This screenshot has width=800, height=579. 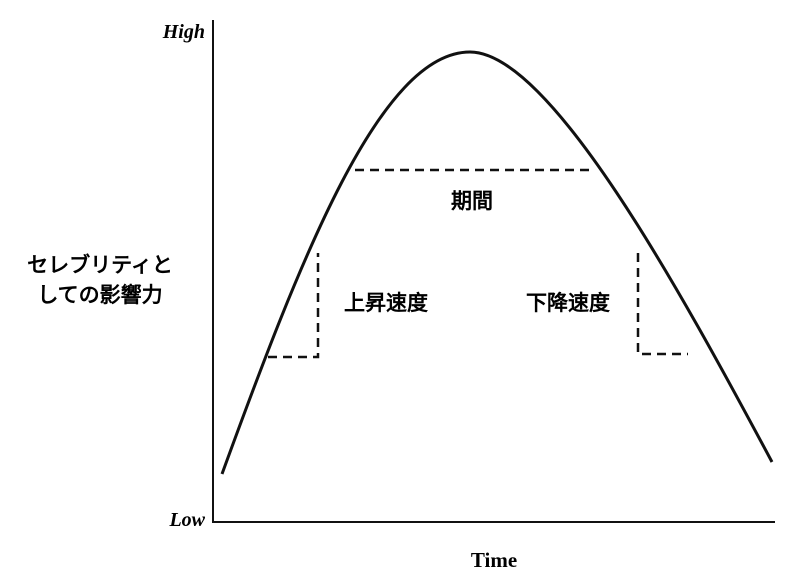 I want to click on x-axis-label: Time, so click(x=494, y=560).